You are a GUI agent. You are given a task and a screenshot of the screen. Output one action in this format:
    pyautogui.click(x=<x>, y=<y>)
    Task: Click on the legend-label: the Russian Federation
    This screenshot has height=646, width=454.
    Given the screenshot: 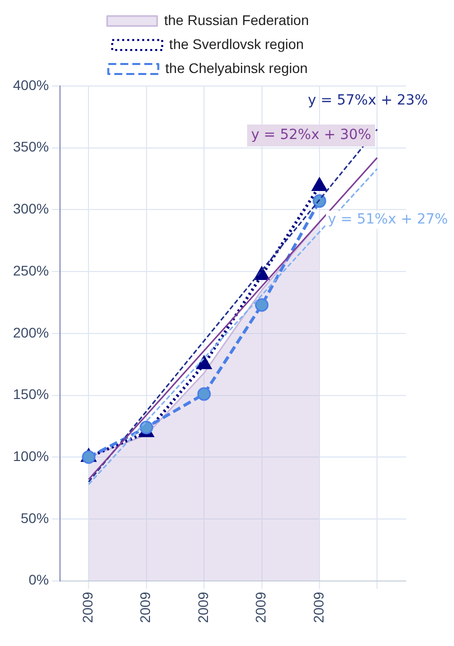 What is the action you would take?
    pyautogui.click(x=236, y=20)
    